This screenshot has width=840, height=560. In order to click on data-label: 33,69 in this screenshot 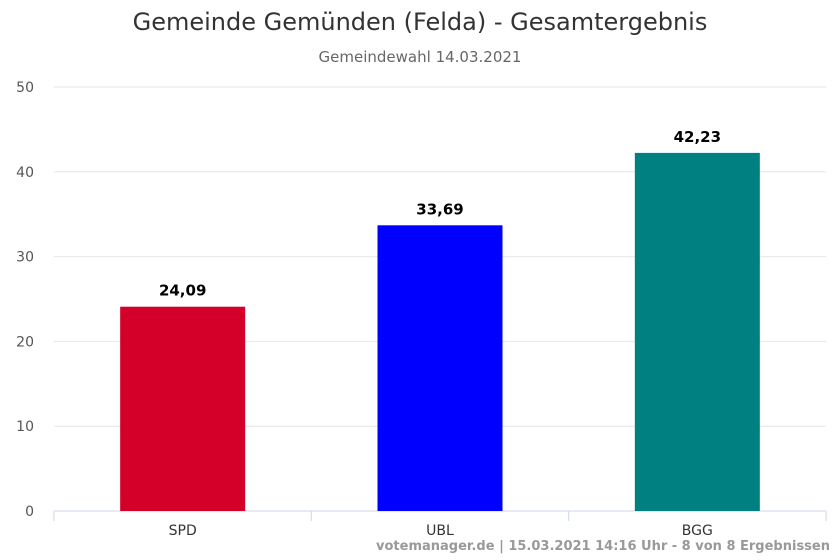, I will do `click(439, 209)`.